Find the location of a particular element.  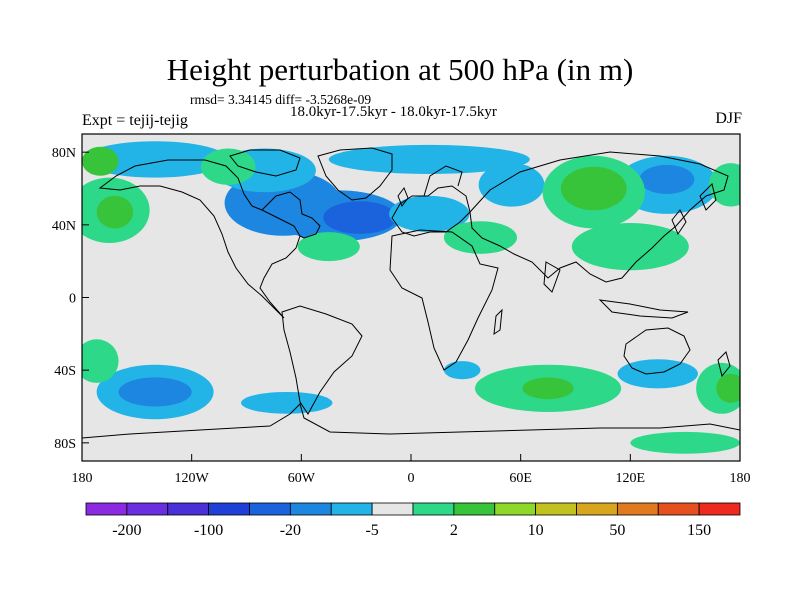

y-axis: 80N 40N 0 40S 80S is located at coordinates (70, 299).